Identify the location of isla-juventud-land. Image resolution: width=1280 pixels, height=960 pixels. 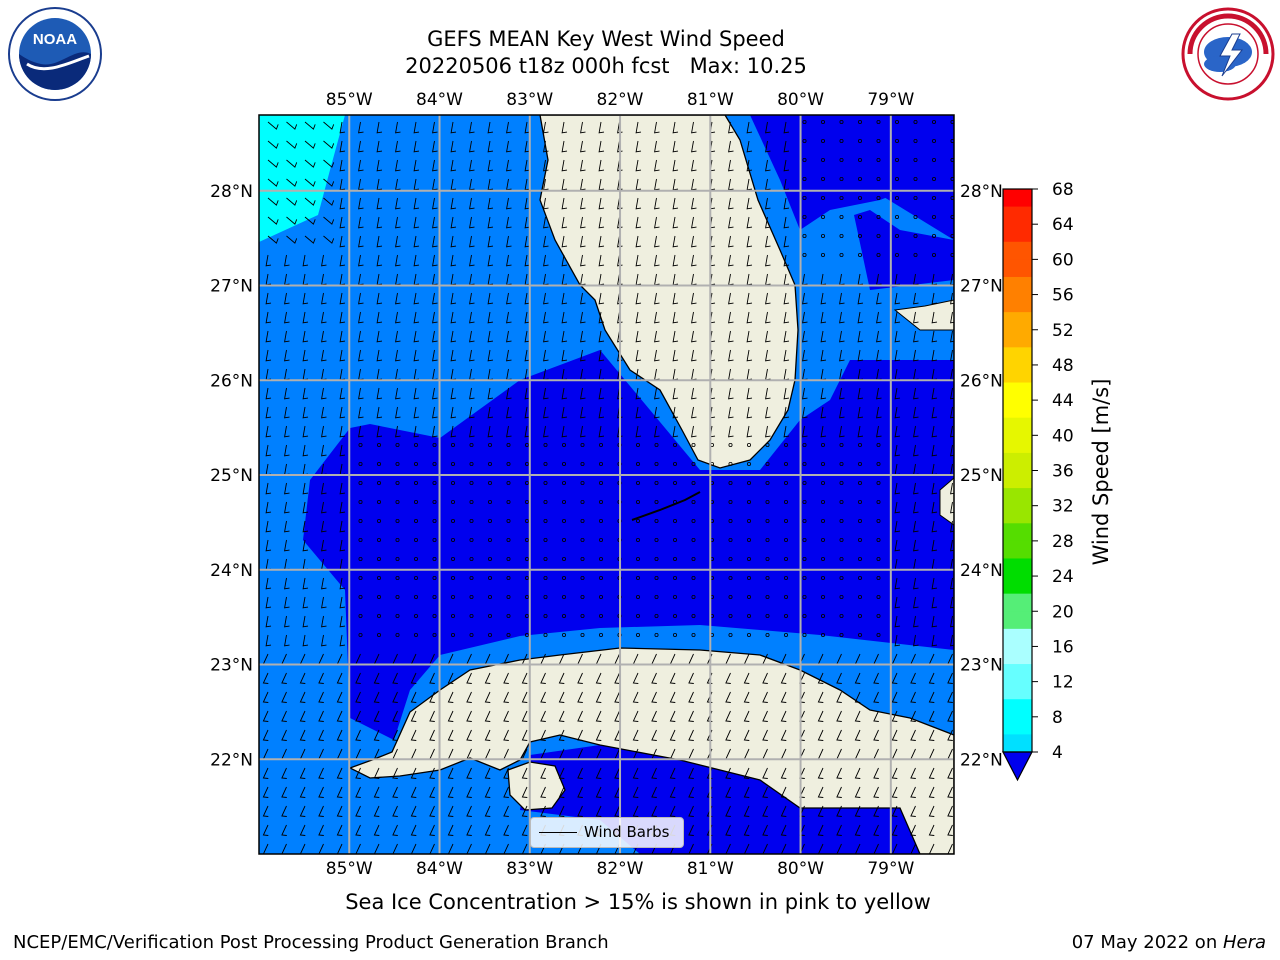
(536, 786).